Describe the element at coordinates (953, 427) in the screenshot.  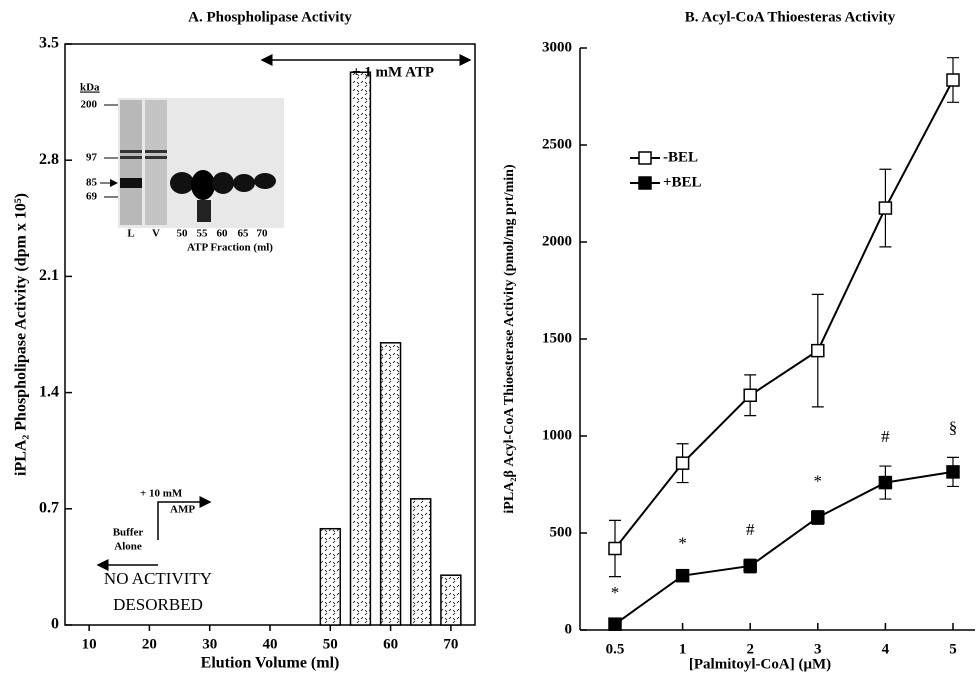
I see `significance-mark: §` at that location.